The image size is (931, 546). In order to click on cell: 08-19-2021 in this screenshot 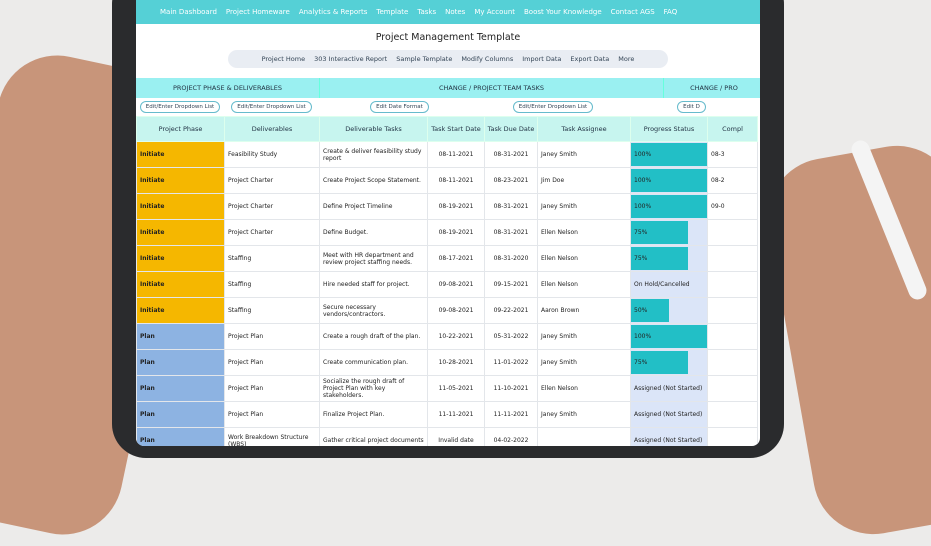, I will do `click(456, 206)`.